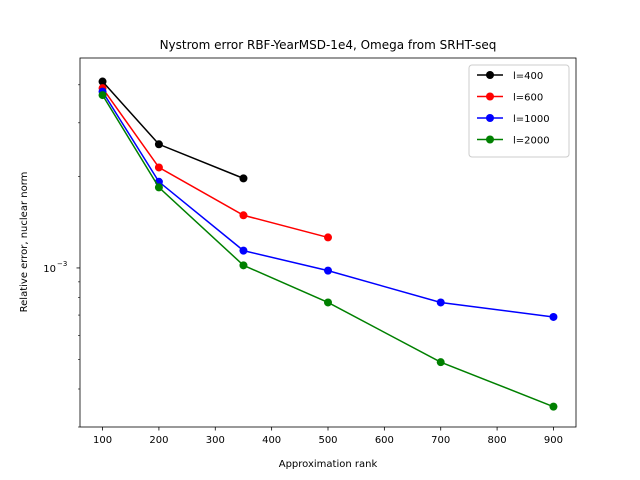 Image resolution: width=640 pixels, height=480 pixels. Describe the element at coordinates (490, 75) in the screenshot. I see `legend-marker-l=400` at that location.